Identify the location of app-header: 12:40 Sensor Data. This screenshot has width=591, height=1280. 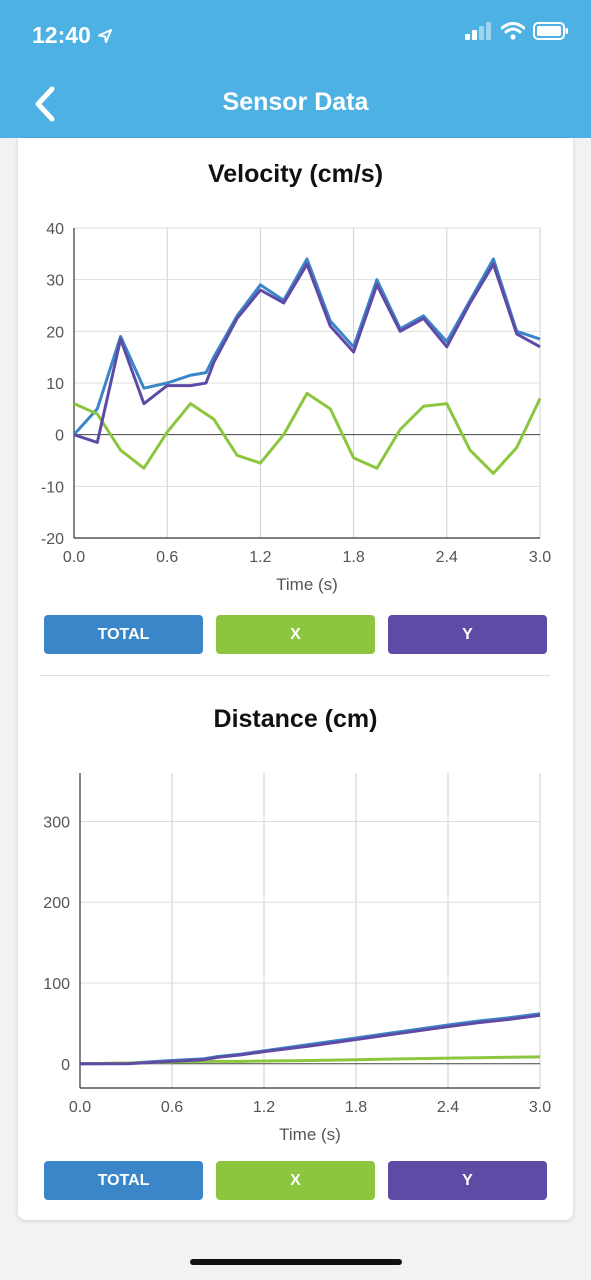
(295, 69).